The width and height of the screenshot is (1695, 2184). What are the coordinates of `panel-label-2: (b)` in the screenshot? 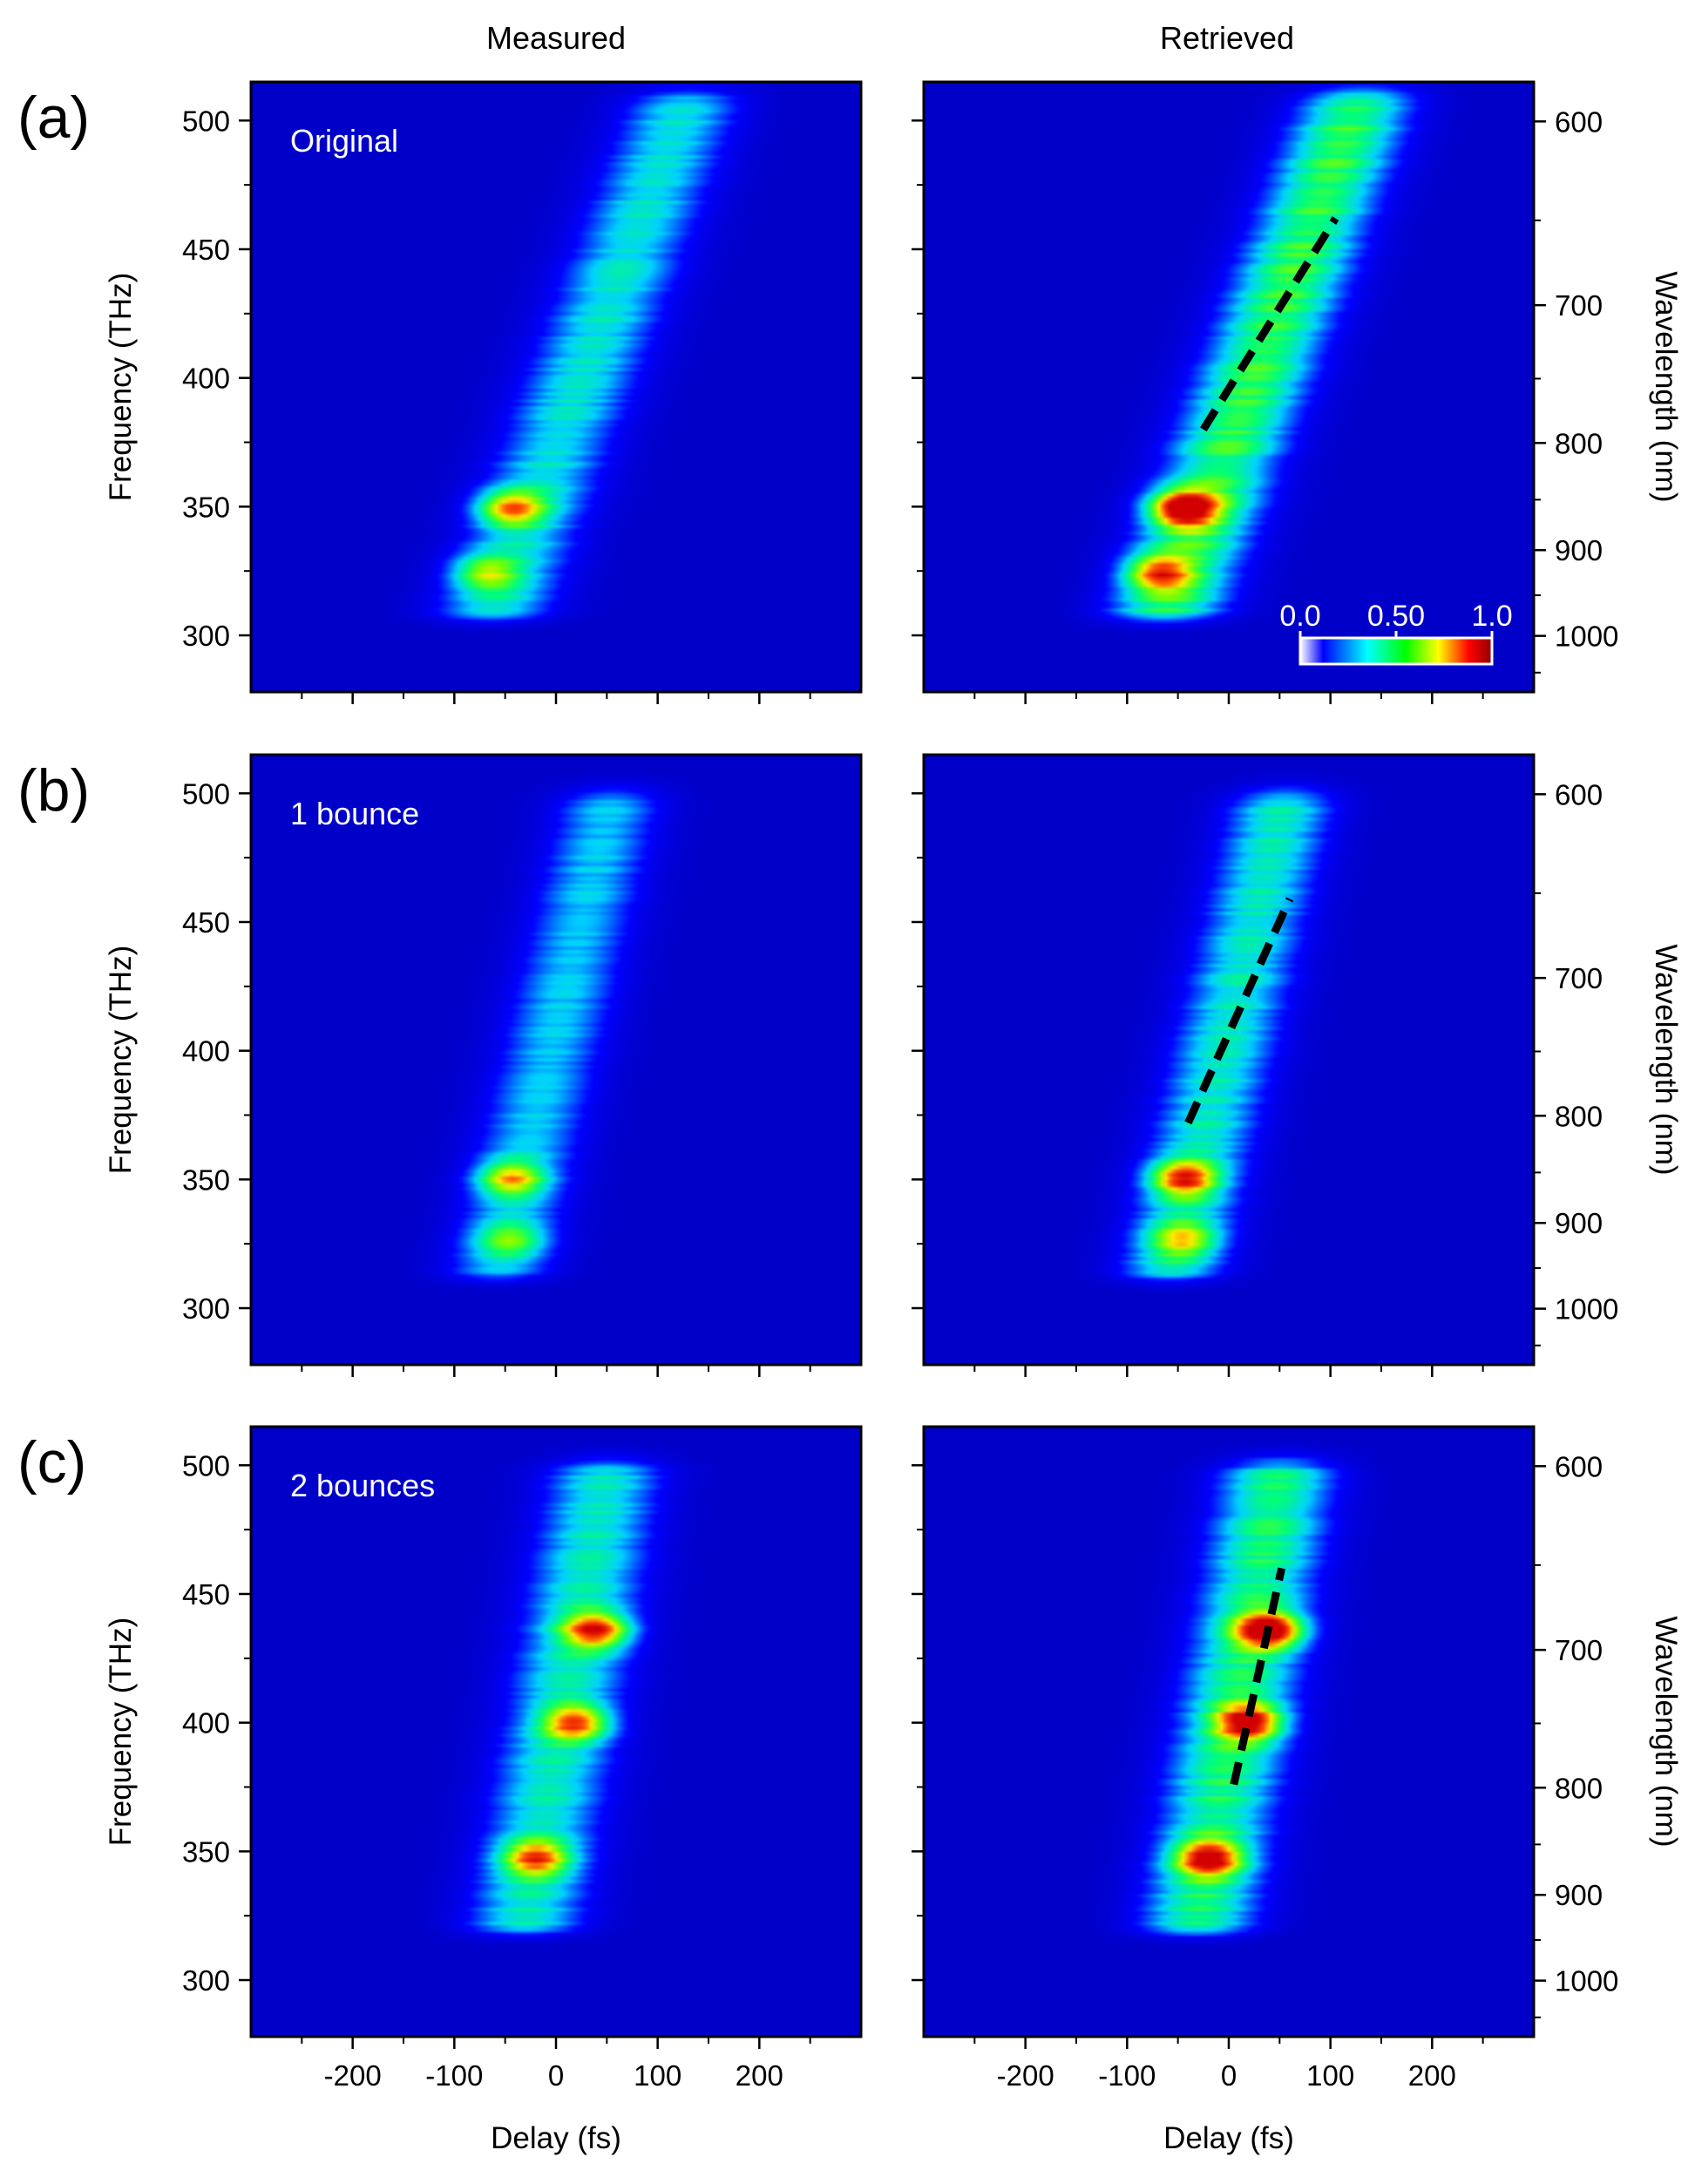 It's located at (53, 790).